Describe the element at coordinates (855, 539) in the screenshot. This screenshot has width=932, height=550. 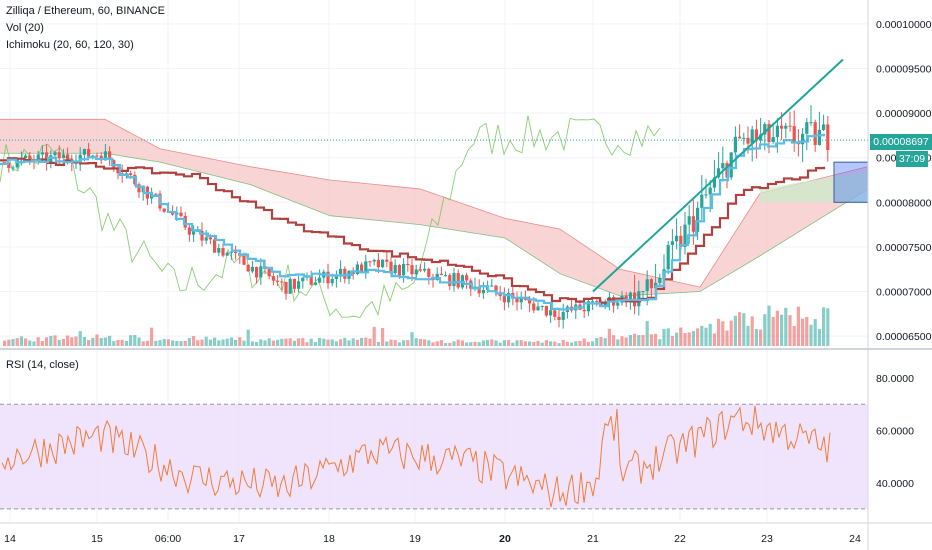
I see `time-axis-label: 24` at that location.